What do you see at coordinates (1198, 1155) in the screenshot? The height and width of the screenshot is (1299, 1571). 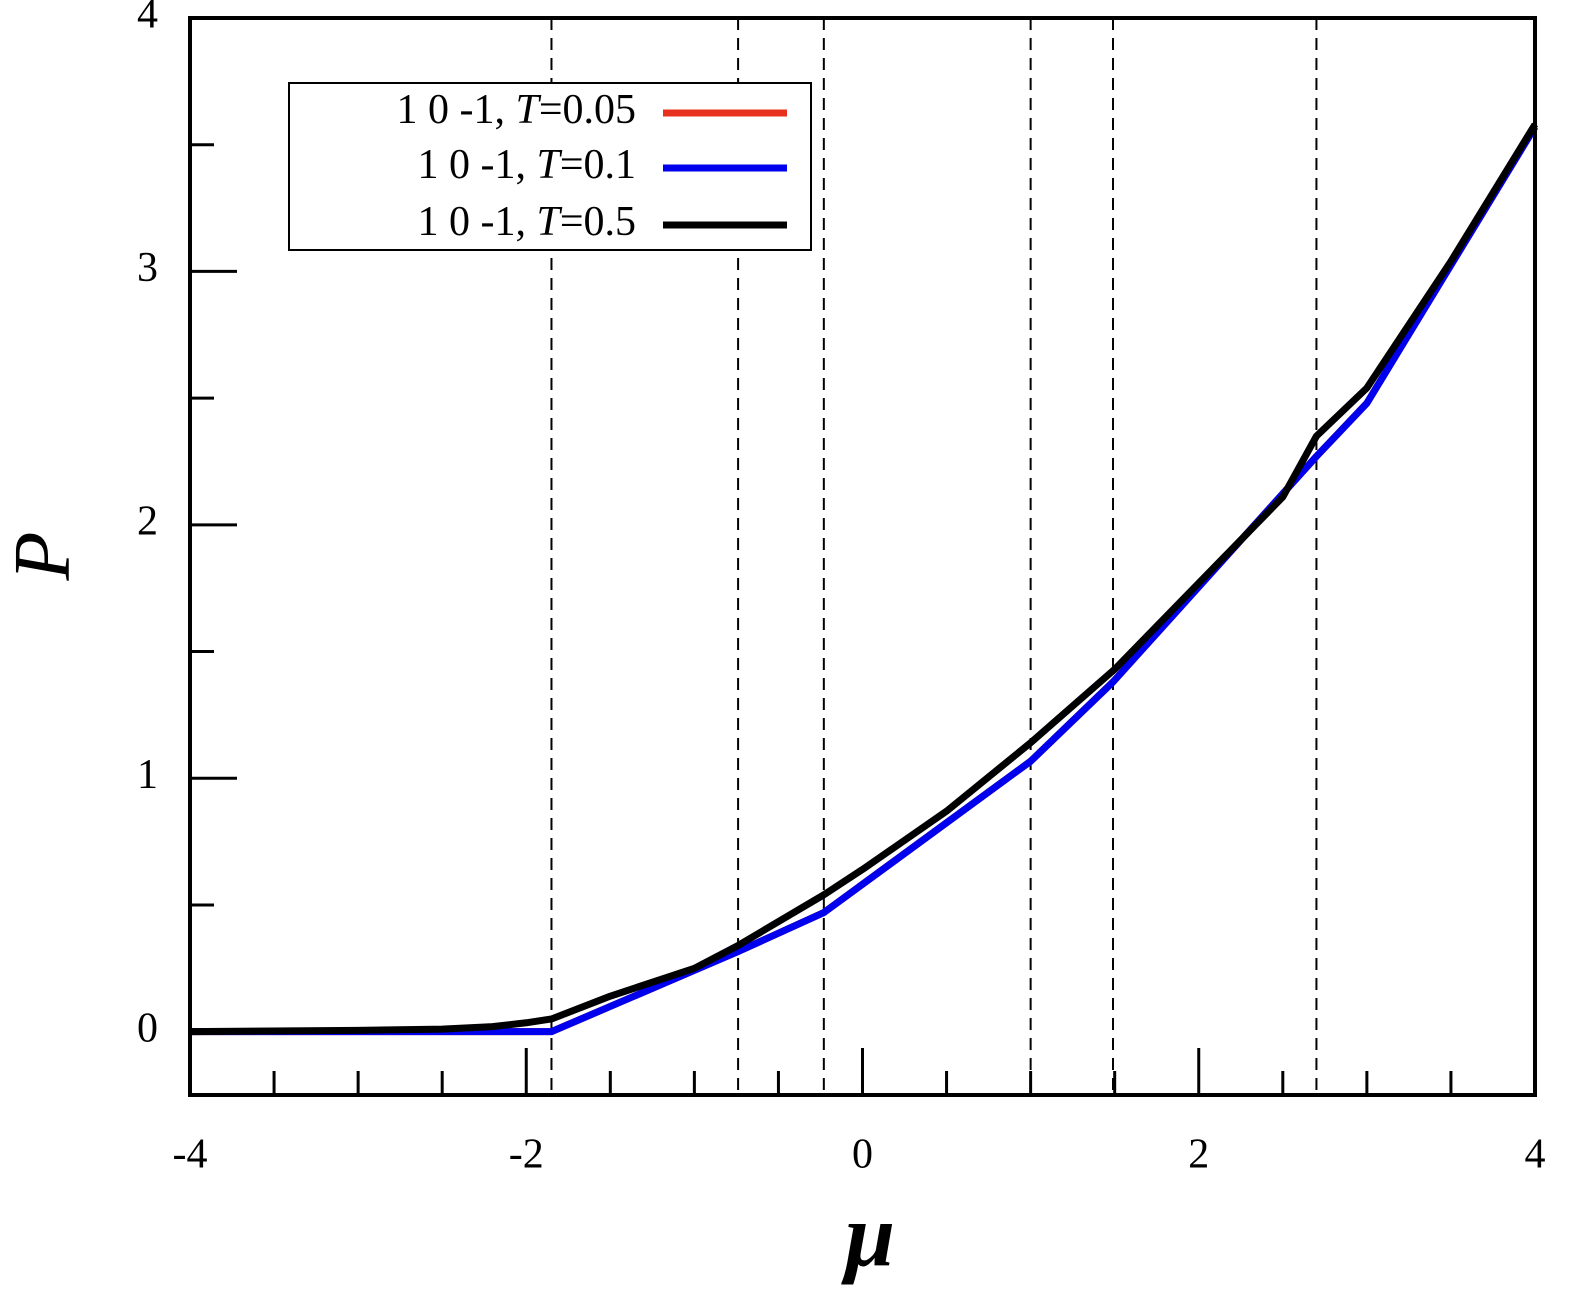 I see `x-tick-label: 2` at bounding box center [1198, 1155].